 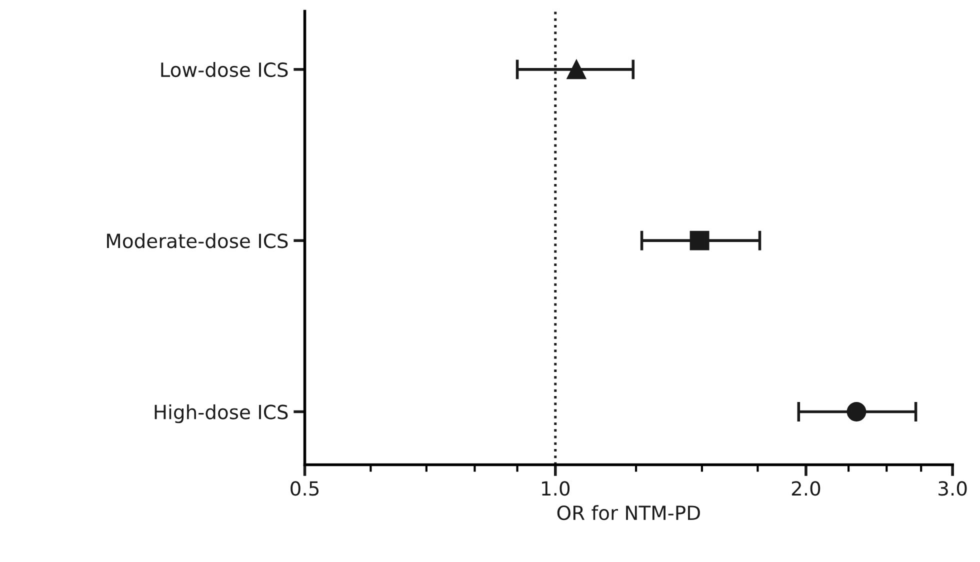 What do you see at coordinates (221, 414) in the screenshot?
I see `y-tick-label: High-dose ICS` at bounding box center [221, 414].